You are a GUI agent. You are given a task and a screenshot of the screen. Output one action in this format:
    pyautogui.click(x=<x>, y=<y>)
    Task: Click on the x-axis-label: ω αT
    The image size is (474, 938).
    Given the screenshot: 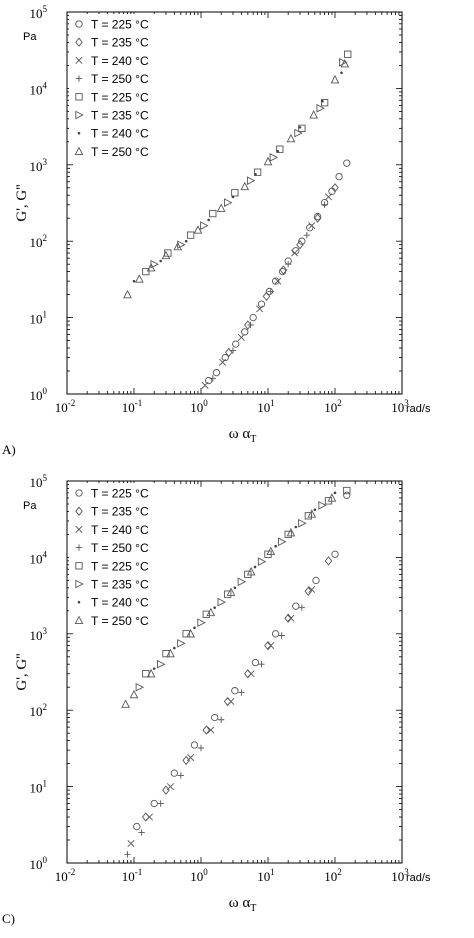 What is the action you would take?
    pyautogui.click(x=243, y=435)
    